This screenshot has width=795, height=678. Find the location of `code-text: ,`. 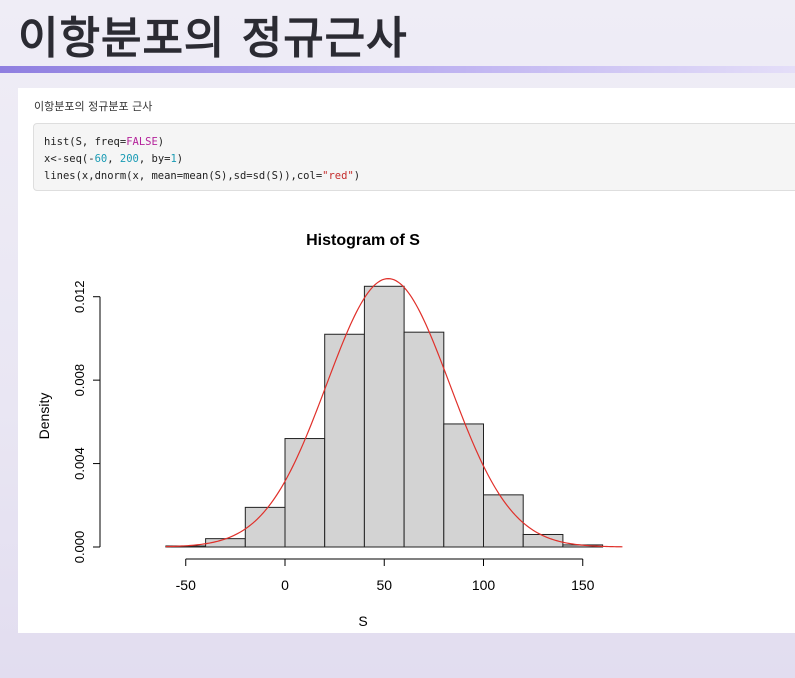

code-text: , is located at coordinates (113, 159).